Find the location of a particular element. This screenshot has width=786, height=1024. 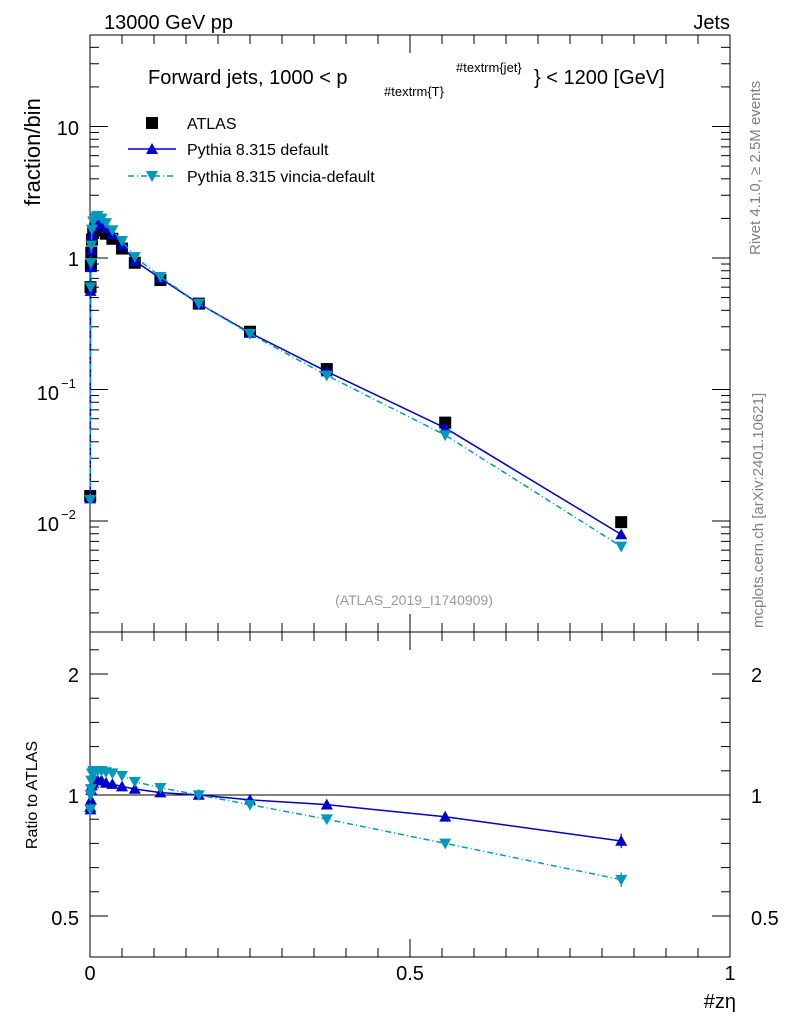

main-ylabel: fraction/bin is located at coordinates (32, 152).